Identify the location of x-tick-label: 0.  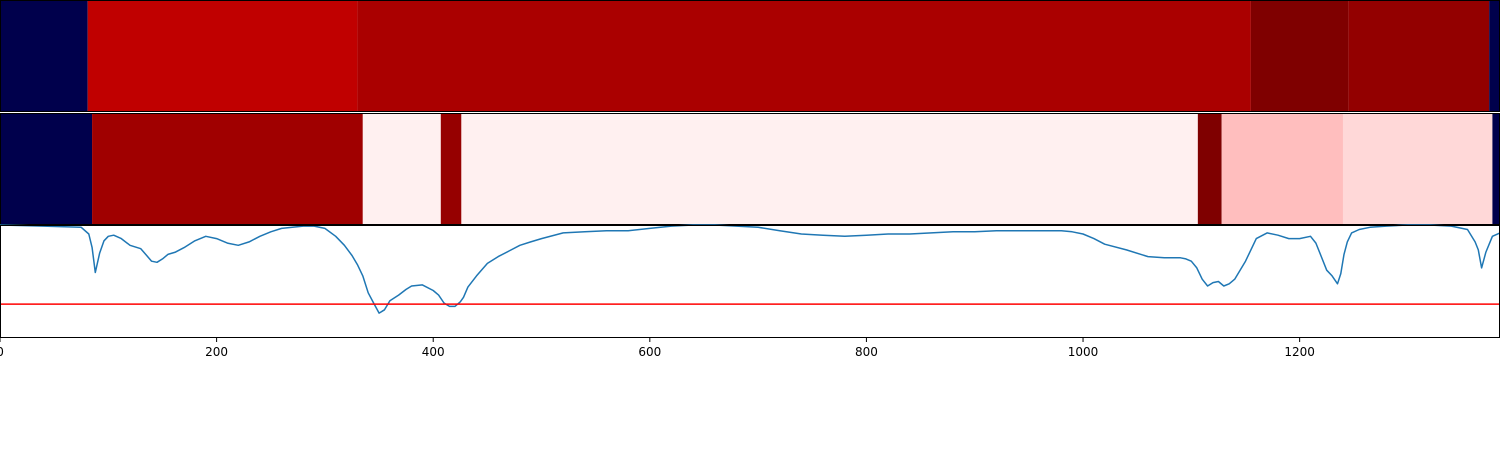
(2, 352).